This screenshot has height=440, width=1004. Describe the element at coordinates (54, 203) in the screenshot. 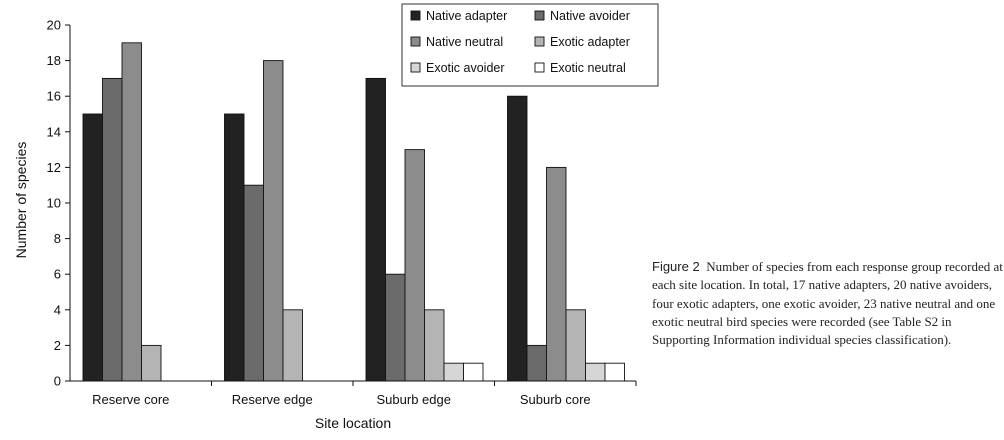

I see `y-tick-label: 10` at that location.